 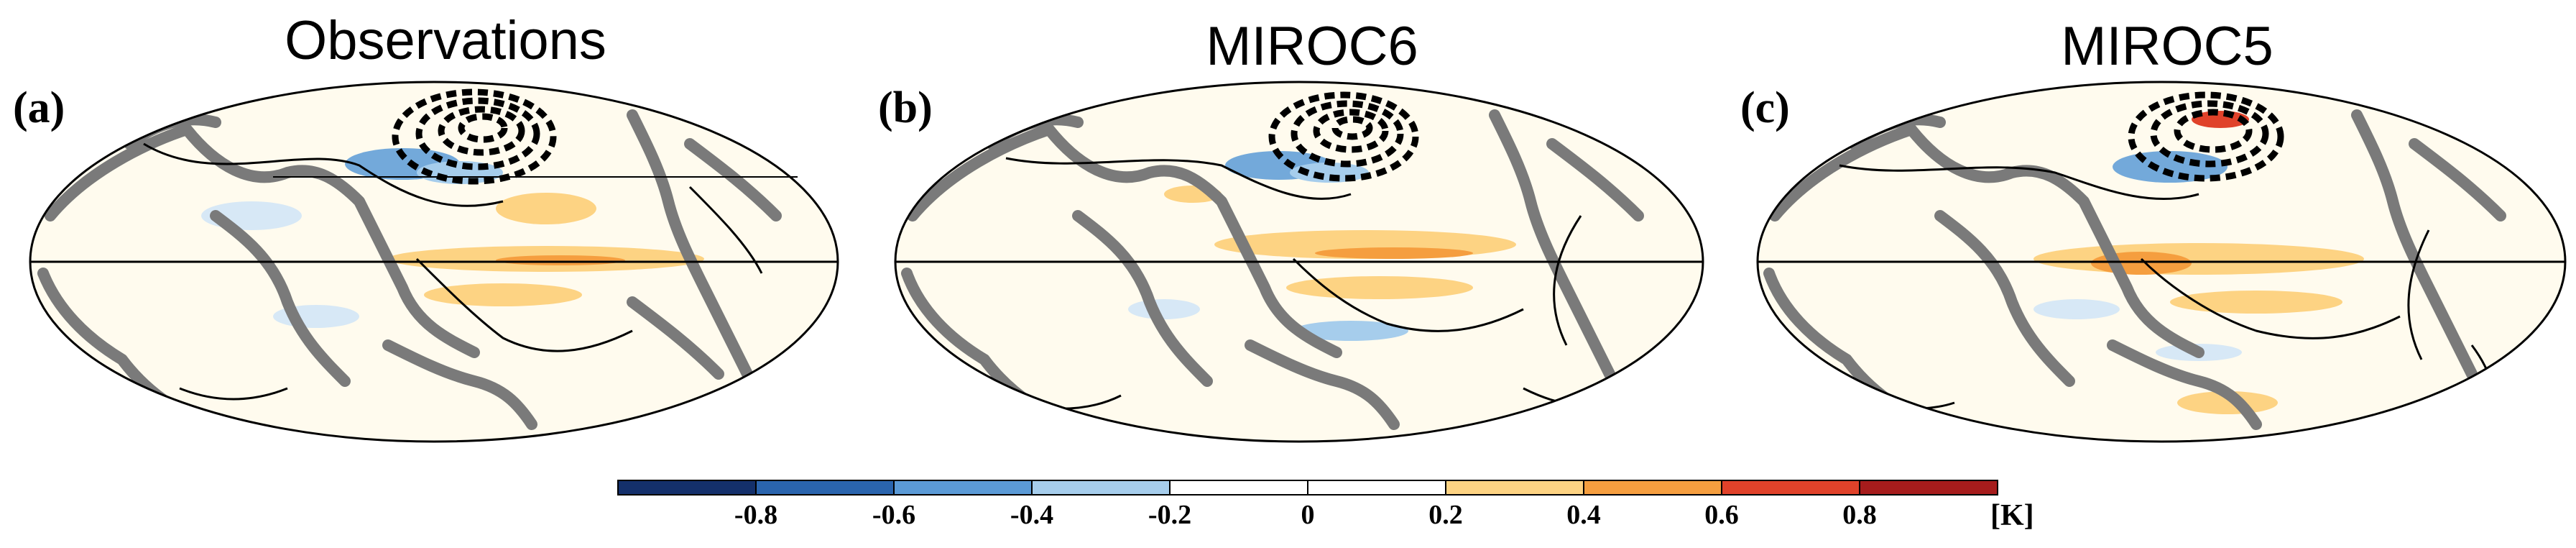 I want to click on colorbar-tick-label: 0.8, so click(x=1859, y=515).